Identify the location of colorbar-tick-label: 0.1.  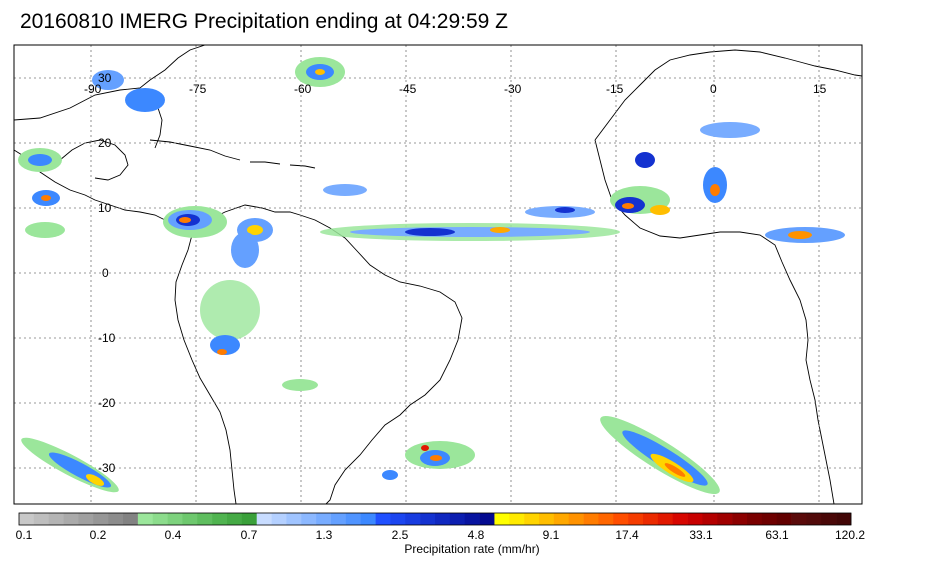
(24, 535).